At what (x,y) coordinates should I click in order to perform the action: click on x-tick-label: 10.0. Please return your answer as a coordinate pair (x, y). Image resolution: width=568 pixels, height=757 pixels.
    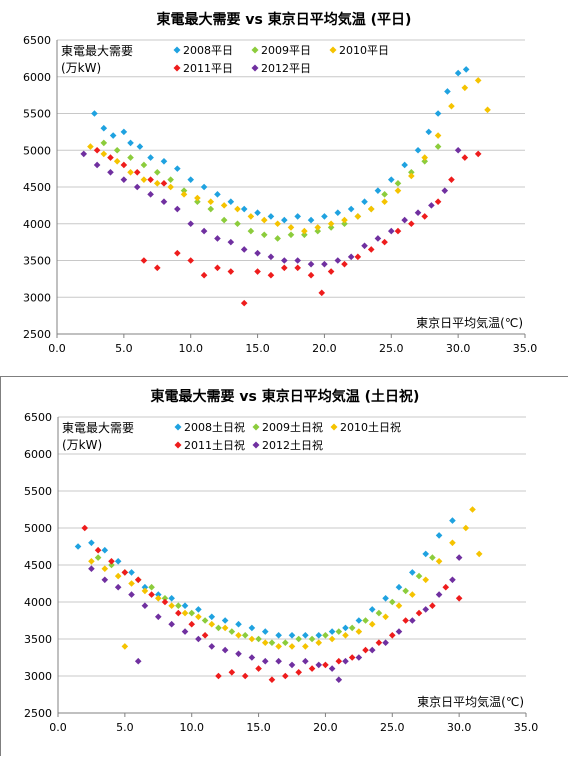
    Looking at the image, I should click on (190, 348).